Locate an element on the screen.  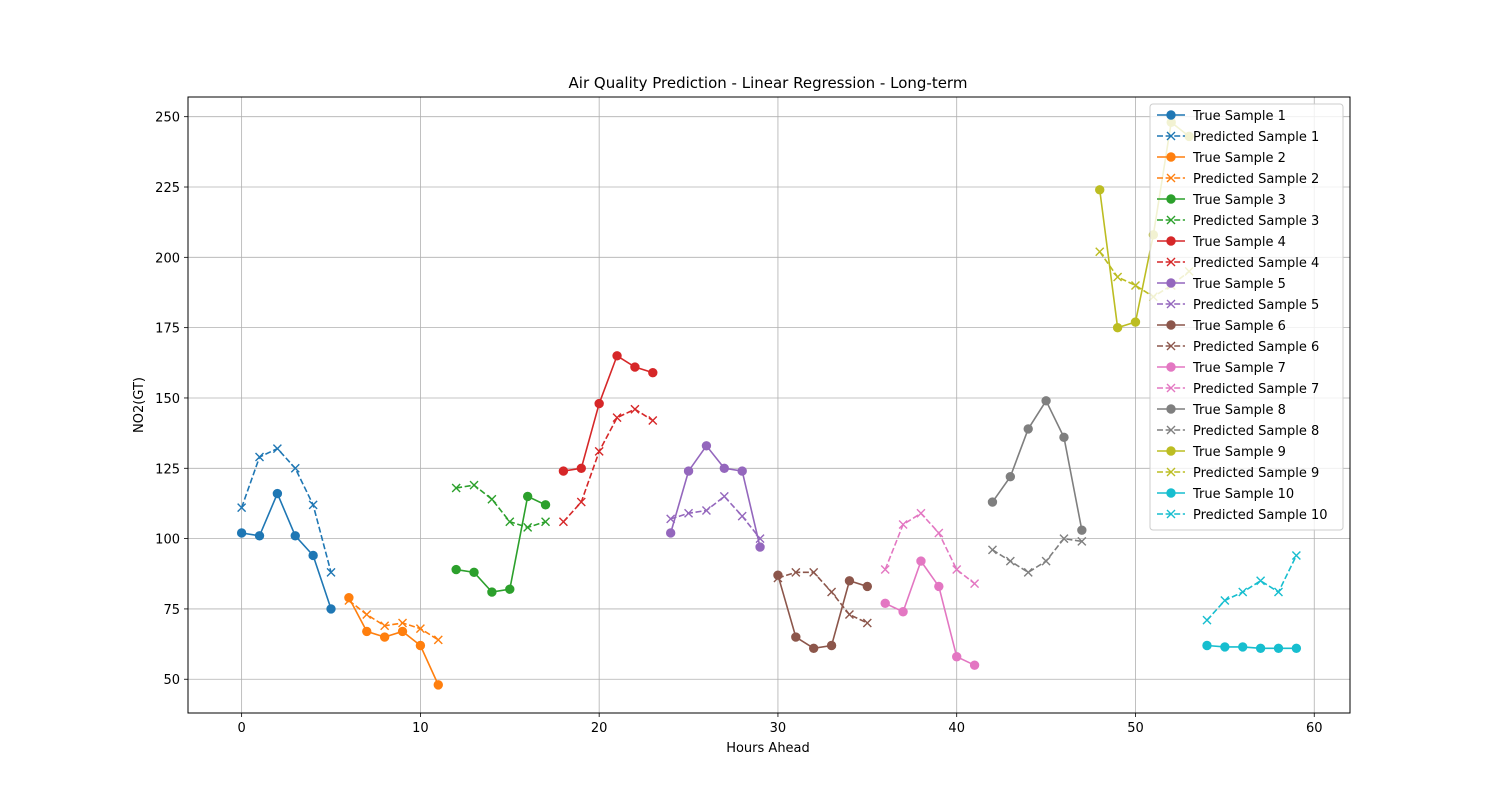
legend-label: Predicted Sample 3 is located at coordinates (1256, 221).